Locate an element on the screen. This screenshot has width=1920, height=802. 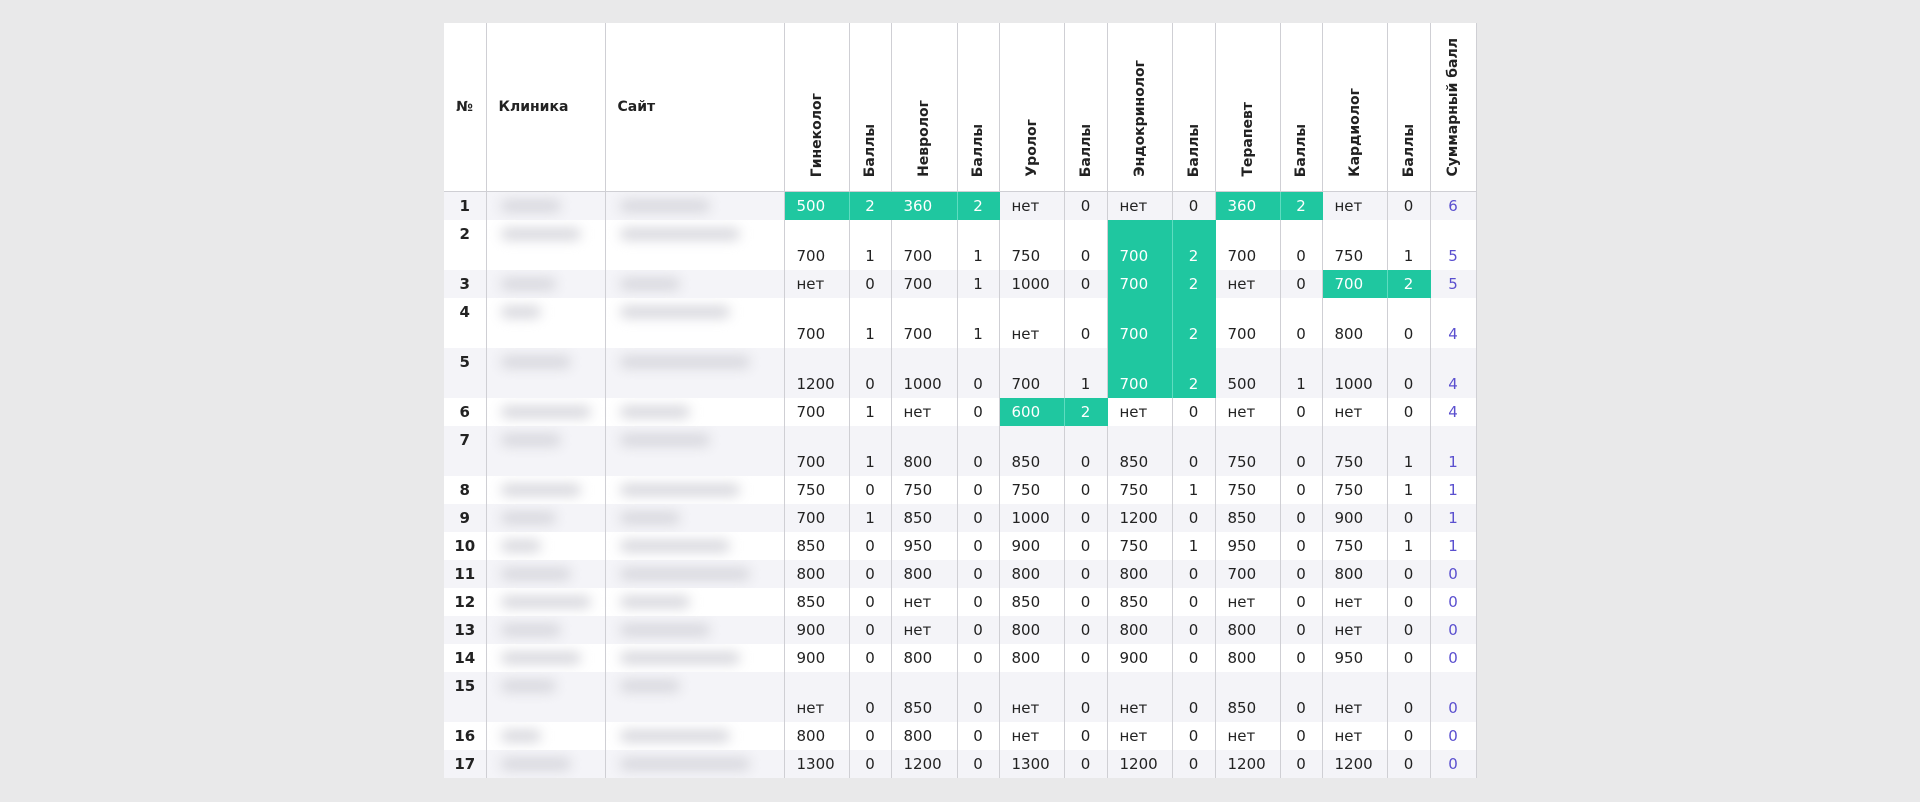
total-cell: 5 is located at coordinates (1453, 245).